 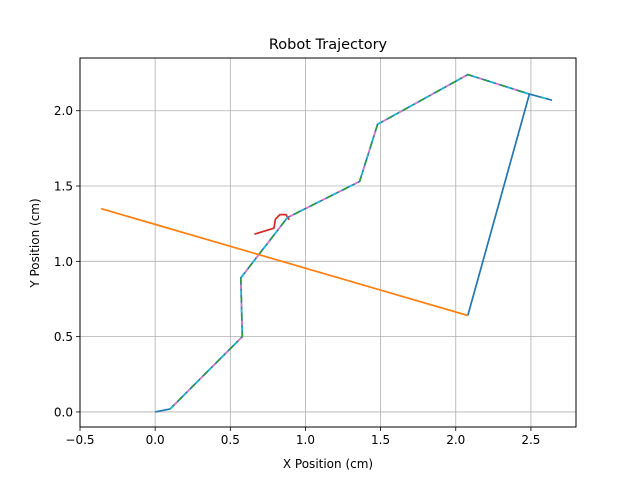 I want to click on x-tick-label: 1.5, so click(x=380, y=440).